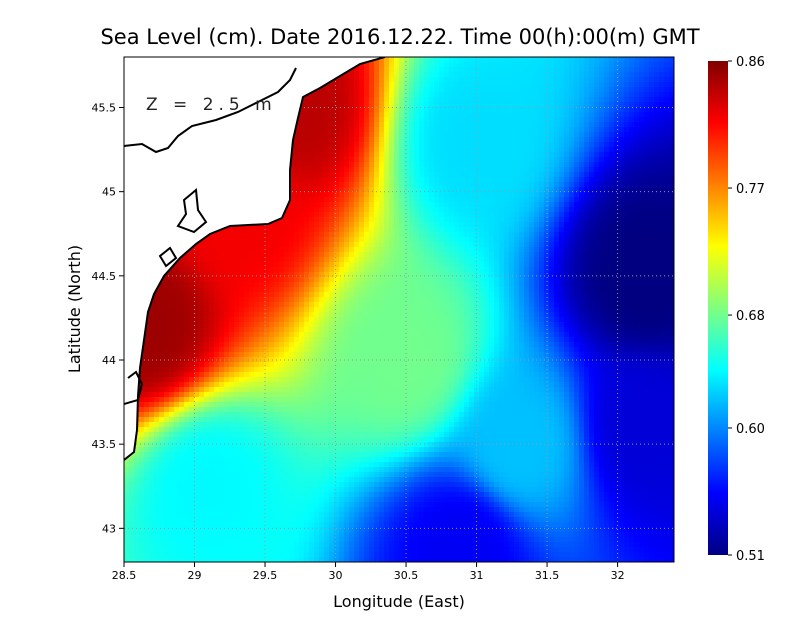 Image resolution: width=800 pixels, height=618 pixels. What do you see at coordinates (336, 575) in the screenshot?
I see `x-tick-label: 30` at bounding box center [336, 575].